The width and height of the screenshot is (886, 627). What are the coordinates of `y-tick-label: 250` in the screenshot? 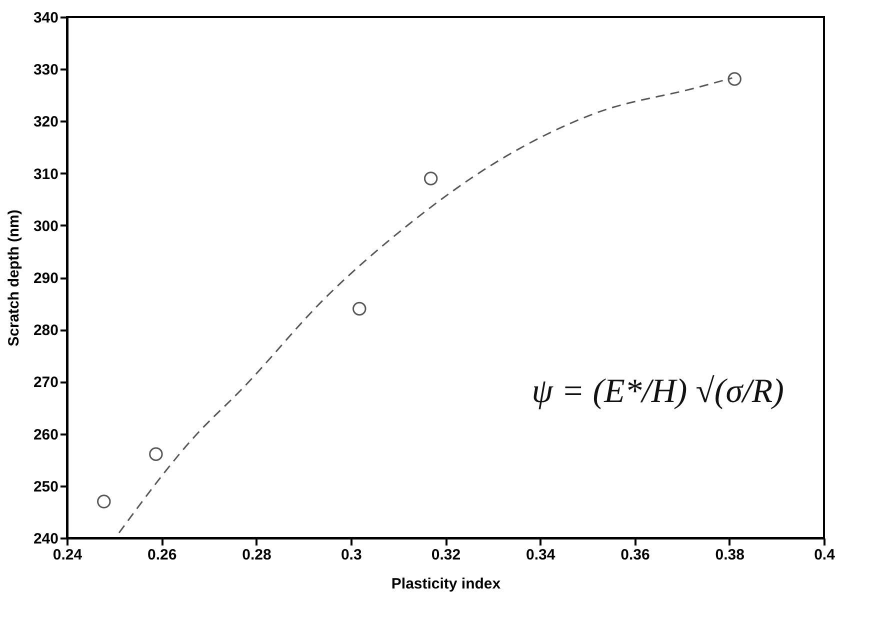 It's located at (45, 487).